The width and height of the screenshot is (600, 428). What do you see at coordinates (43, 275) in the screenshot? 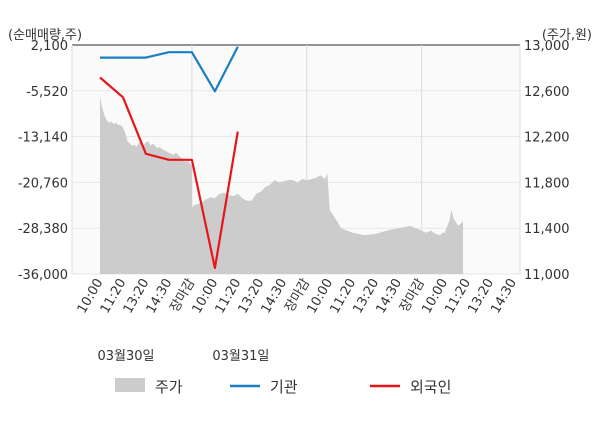
I see `left-tick-label: -36,000` at bounding box center [43, 275].